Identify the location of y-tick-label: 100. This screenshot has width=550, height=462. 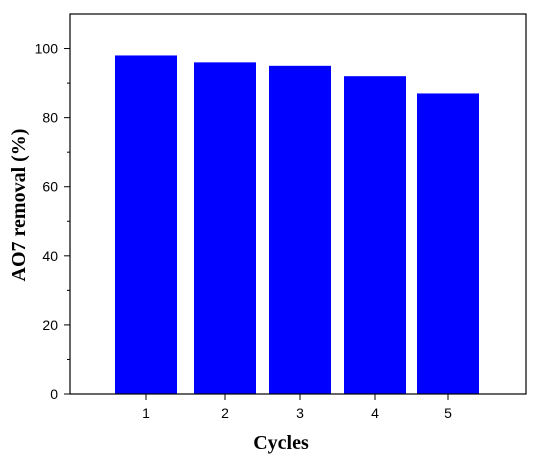
(47, 49).